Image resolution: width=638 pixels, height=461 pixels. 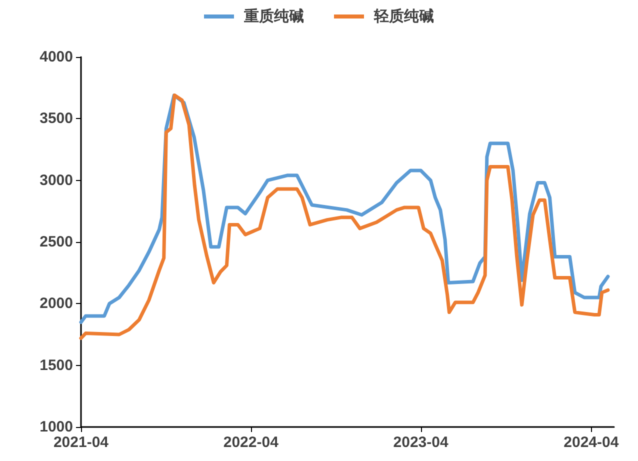 What do you see at coordinates (56, 365) in the screenshot?
I see `y-tick-label: 1500` at bounding box center [56, 365].